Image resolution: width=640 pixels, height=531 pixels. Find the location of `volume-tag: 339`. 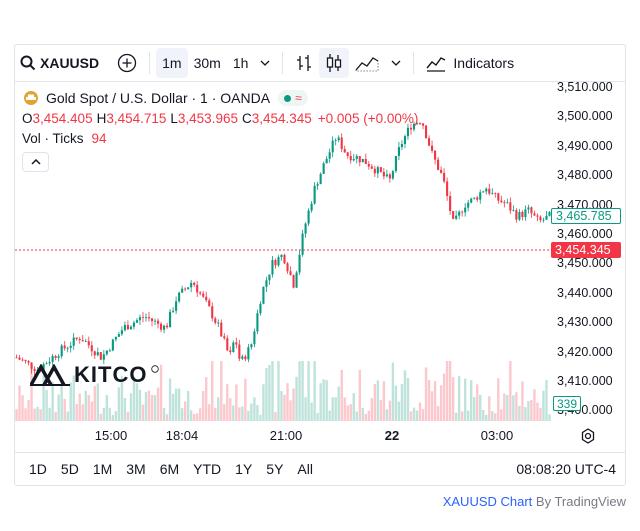

volume-tag: 339 is located at coordinates (567, 403).